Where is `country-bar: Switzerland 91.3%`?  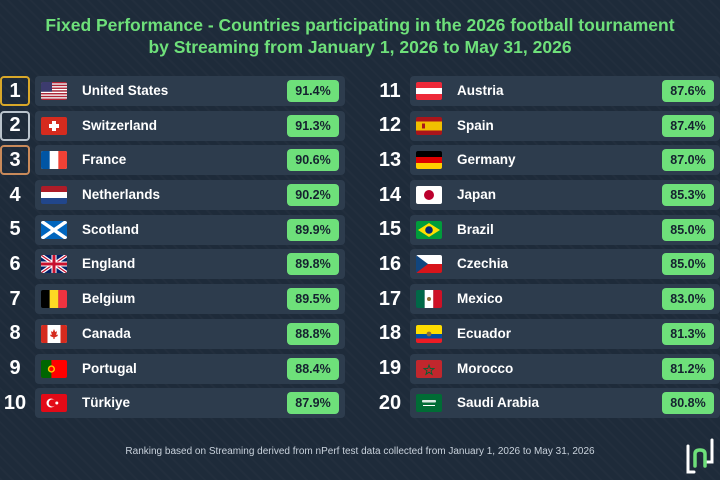
country-bar: Switzerland 91.3% is located at coordinates (190, 125).